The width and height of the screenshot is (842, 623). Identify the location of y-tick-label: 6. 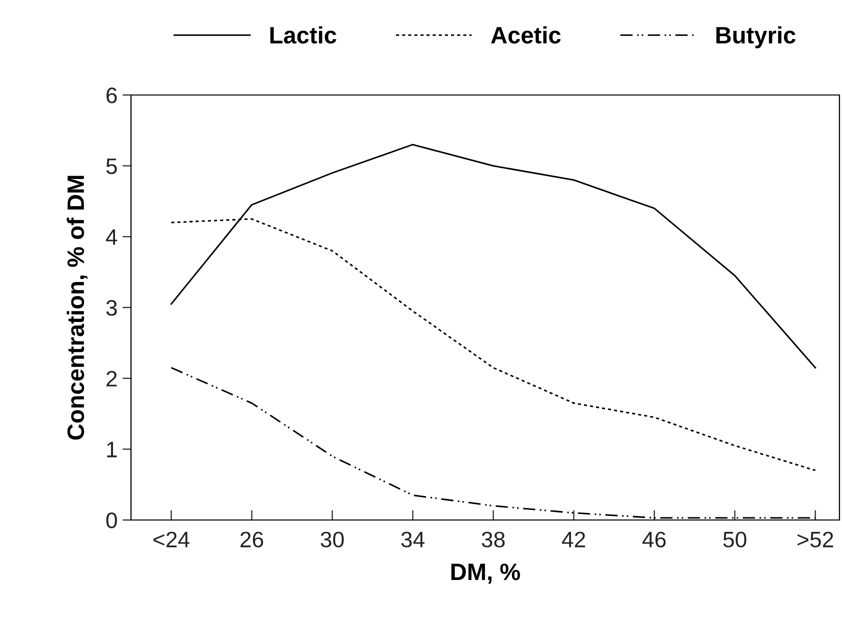
(111, 96).